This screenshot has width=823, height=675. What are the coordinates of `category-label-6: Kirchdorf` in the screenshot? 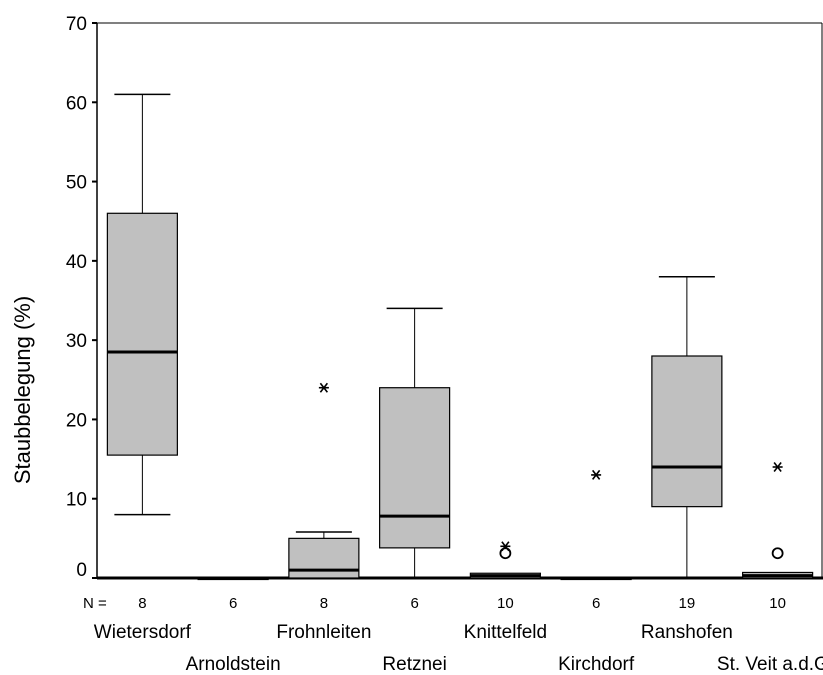 It's located at (596, 664).